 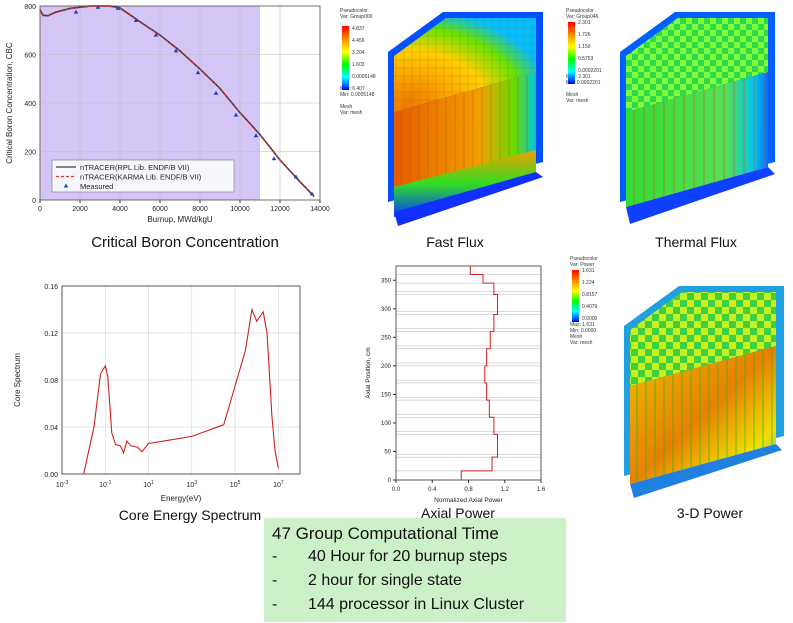 What do you see at coordinates (192, 484) in the screenshot?
I see `x-tick-label: 10³` at bounding box center [192, 484].